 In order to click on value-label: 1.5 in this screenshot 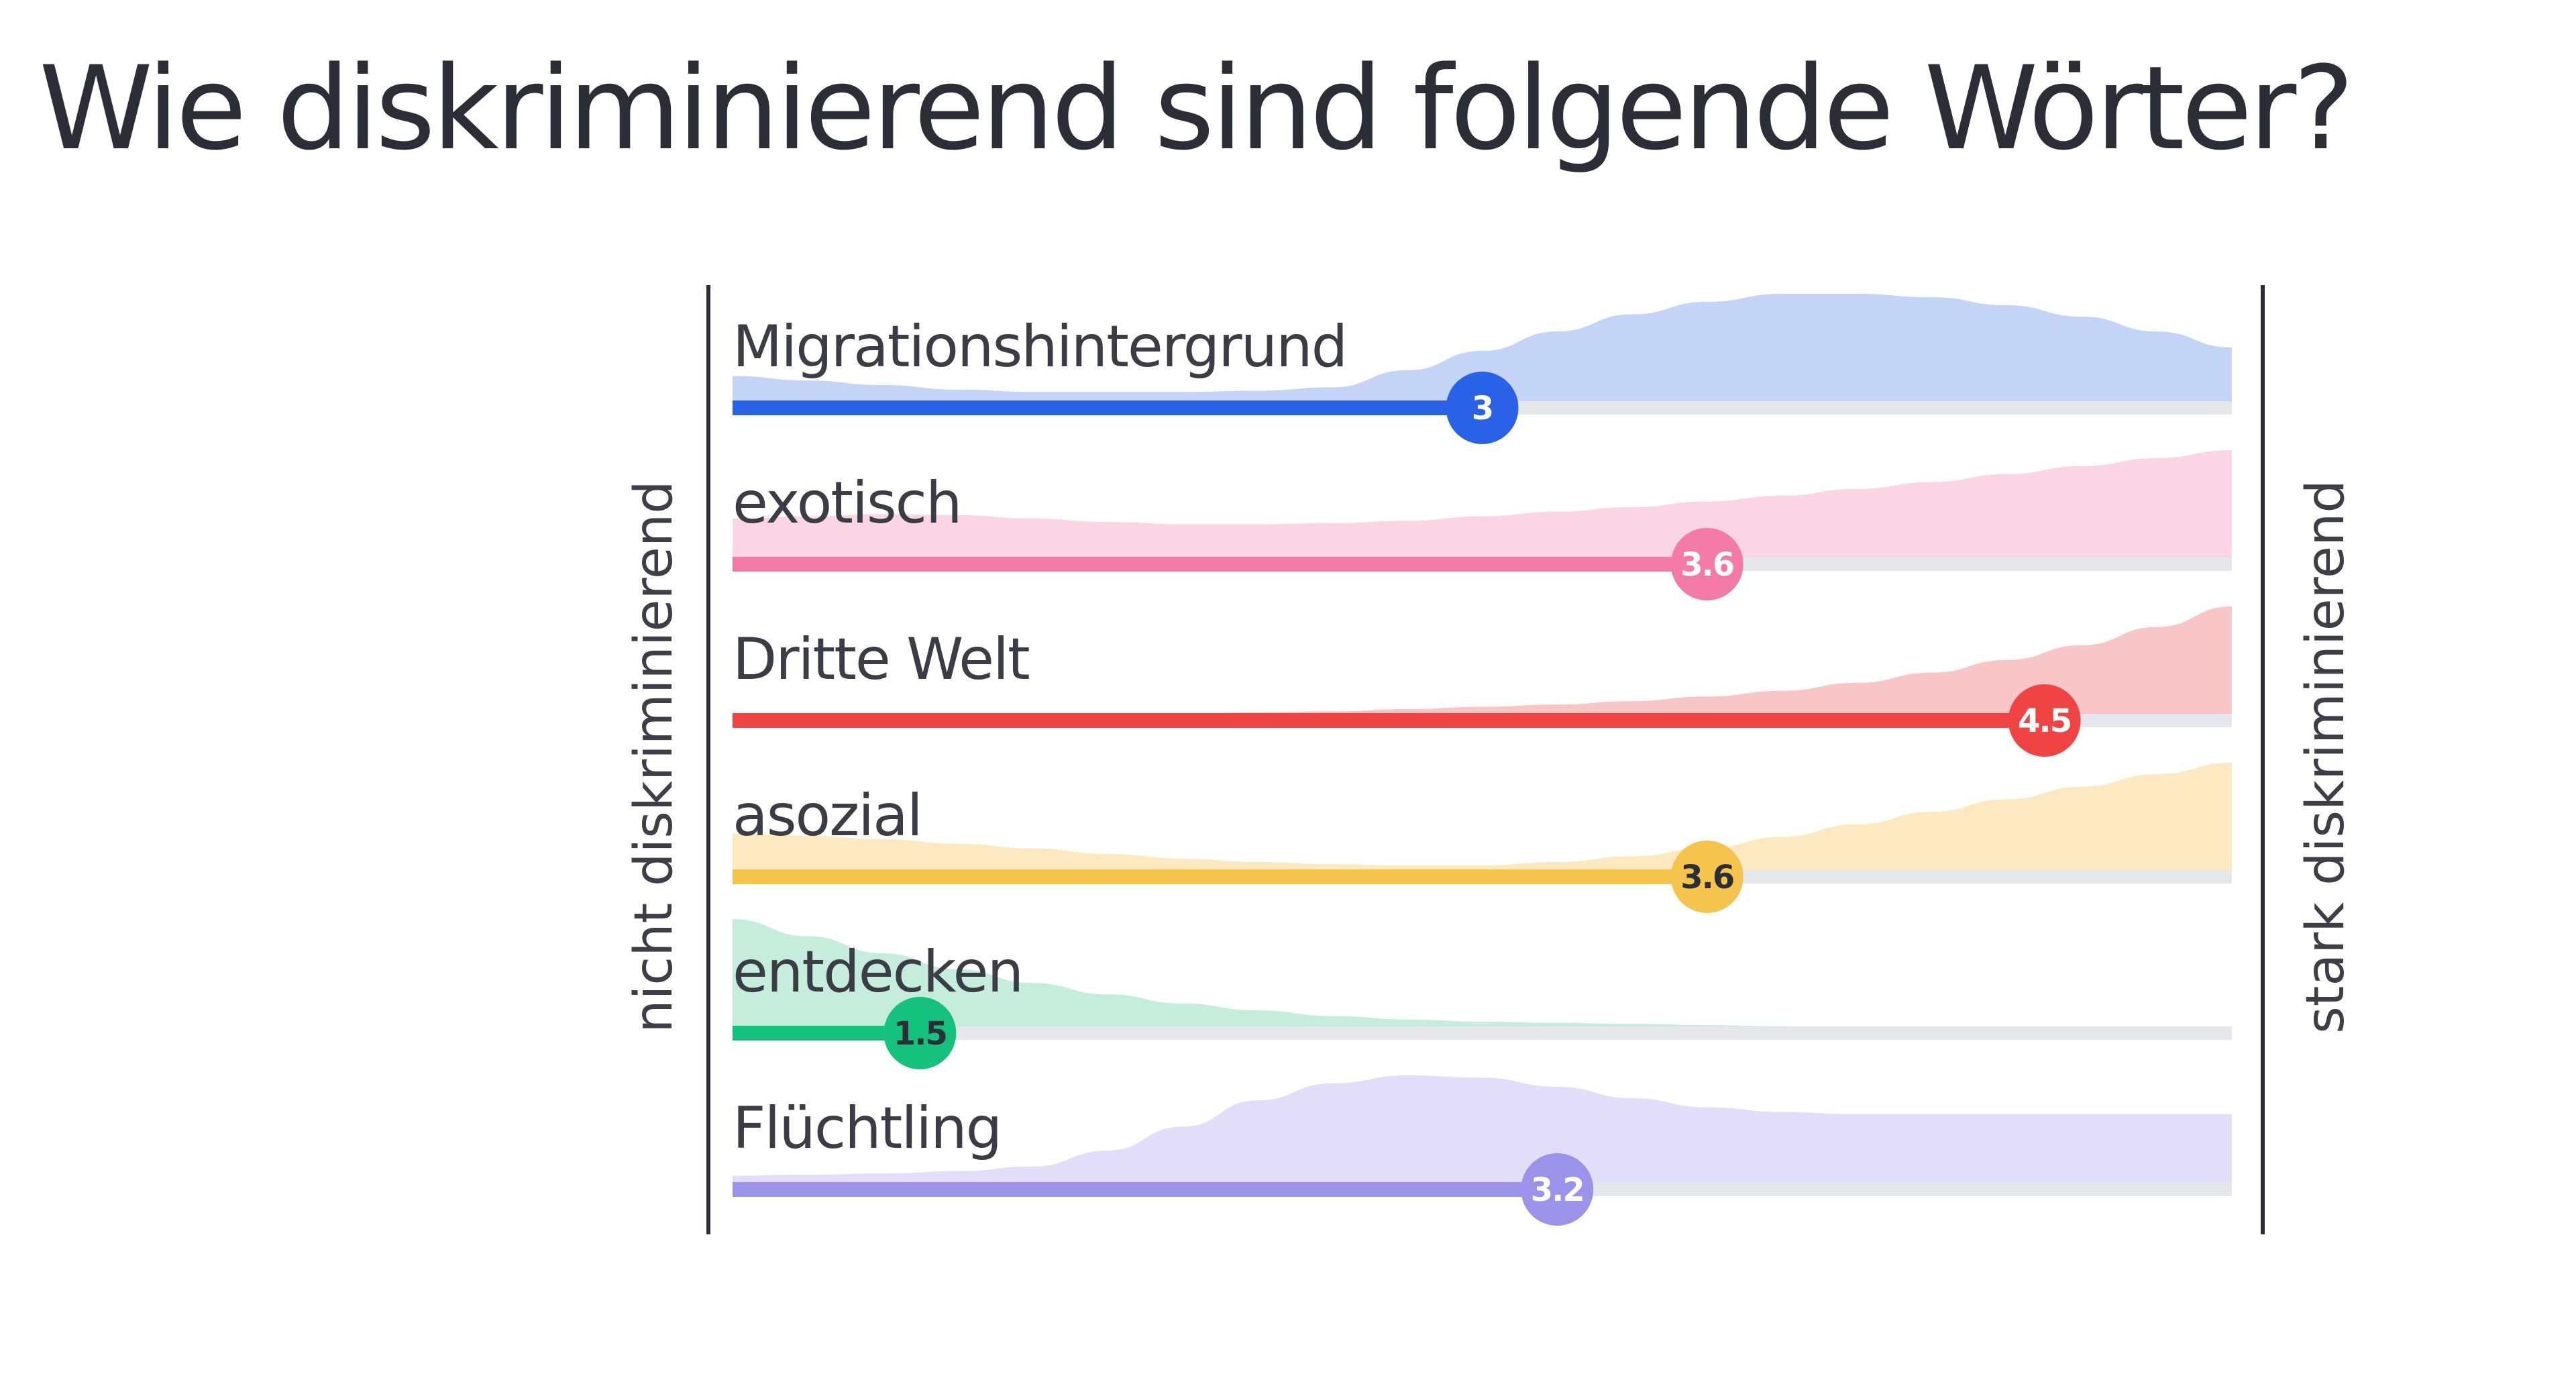, I will do `click(920, 1034)`.